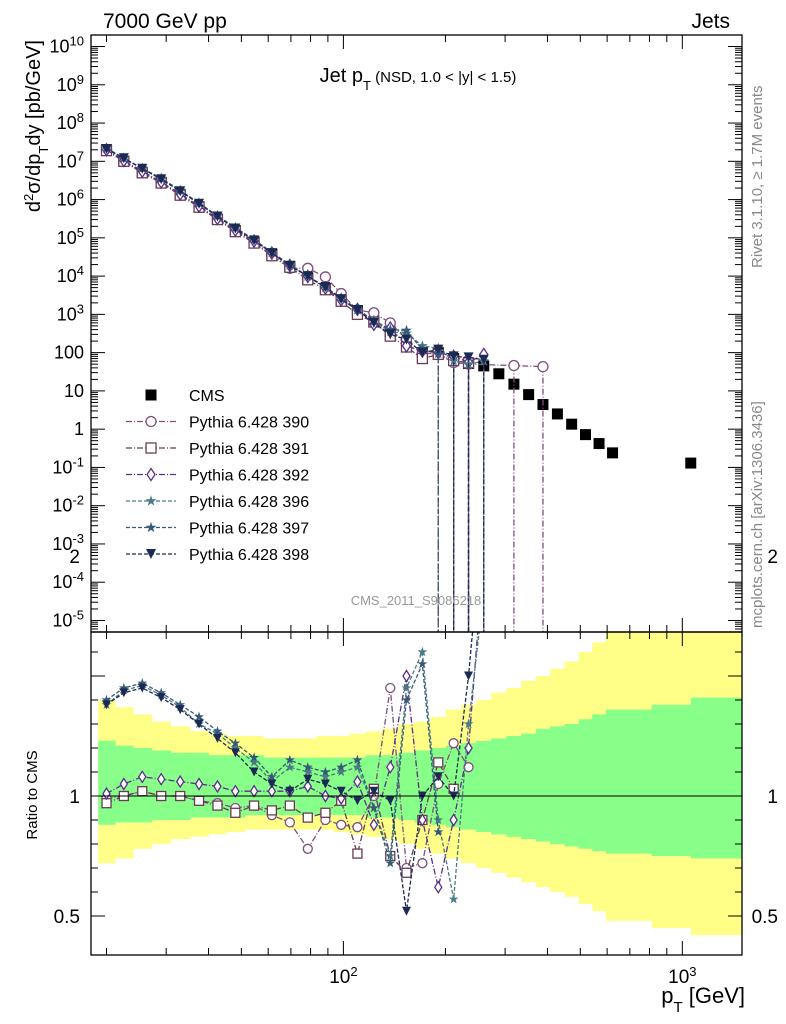 This screenshot has height=1024, width=786. I want to click on header-left: 7000 GeV pp, so click(165, 21).